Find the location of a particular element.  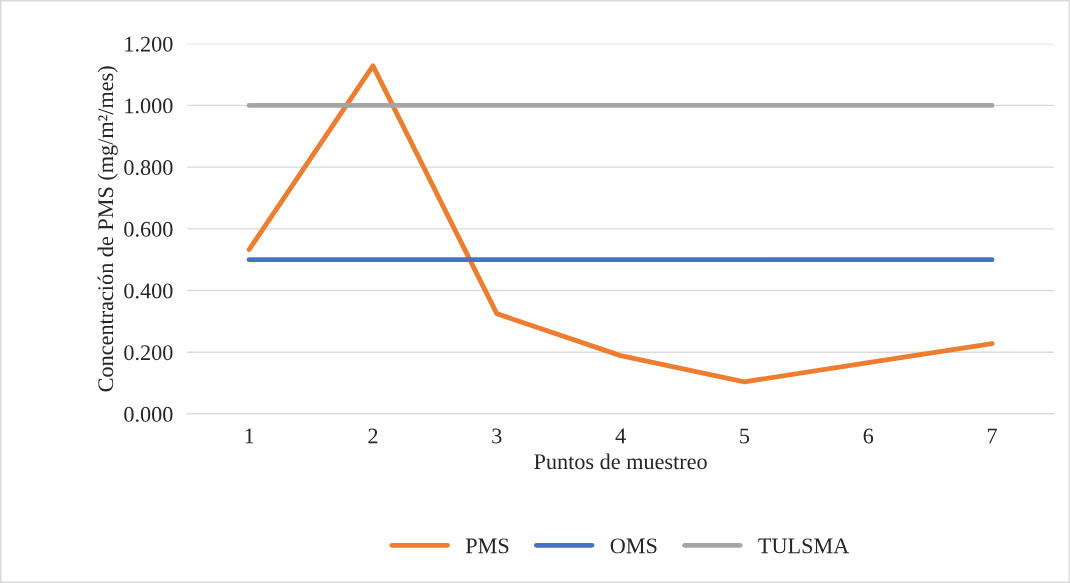

x-tick-label: 4 is located at coordinates (620, 436).